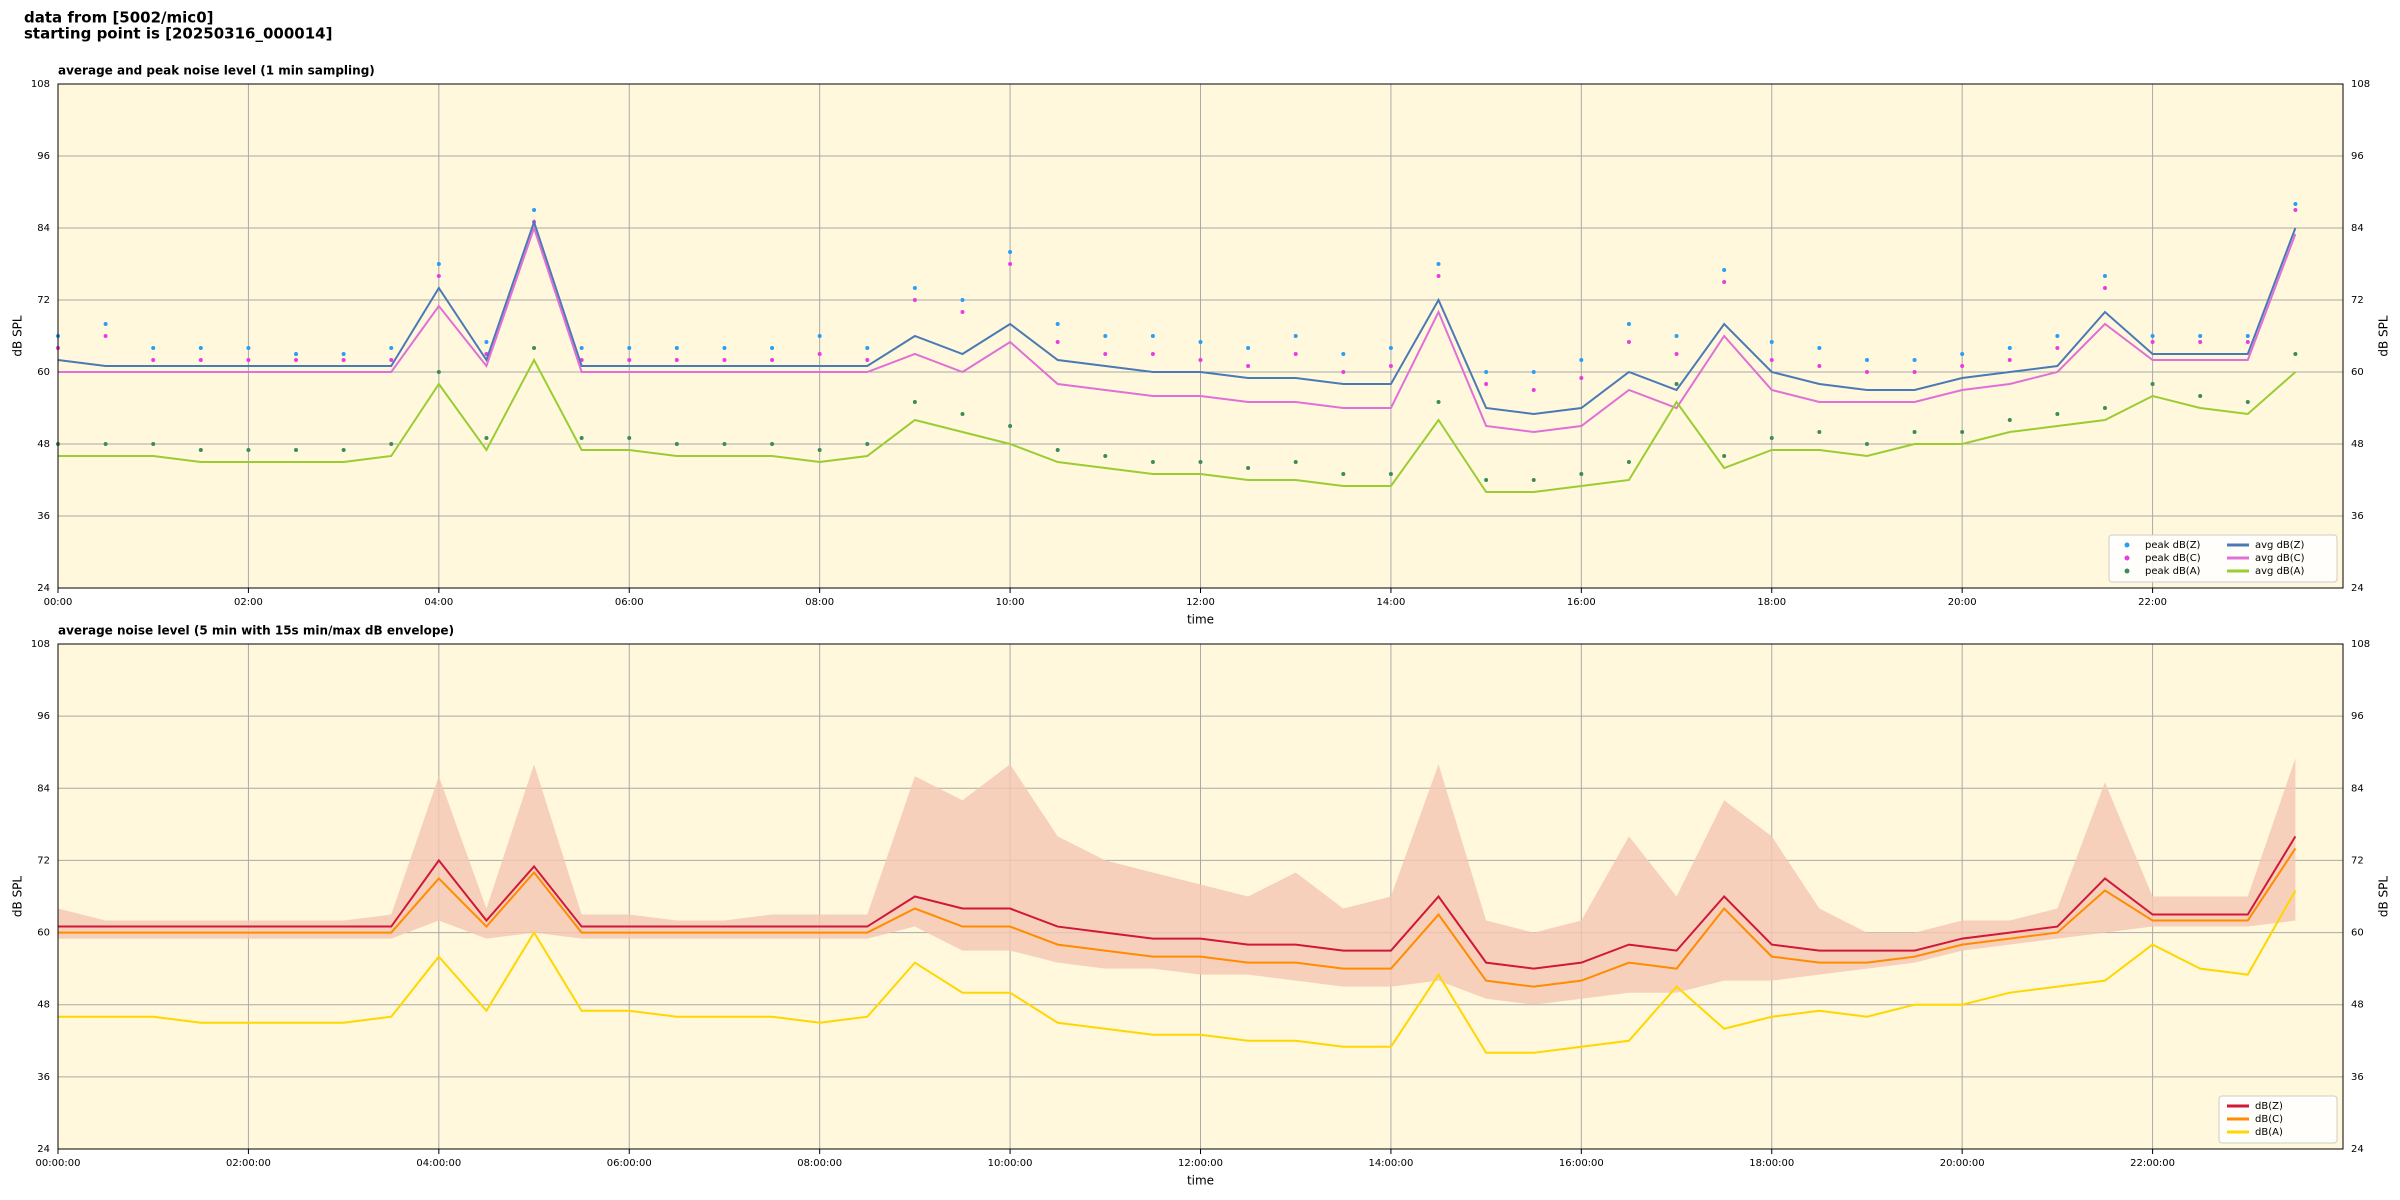  Describe the element at coordinates (2269, 1119) in the screenshot. I see `legend-label: dB(C)` at that location.